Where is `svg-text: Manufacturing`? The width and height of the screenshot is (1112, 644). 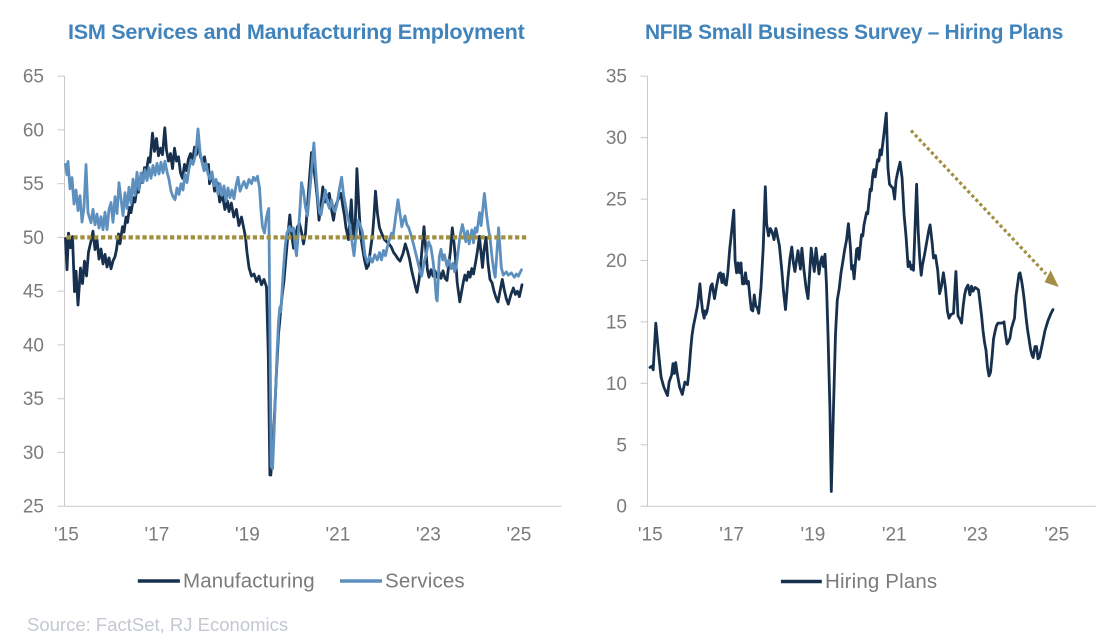
svg-text: Manufacturing is located at coordinates (249, 581).